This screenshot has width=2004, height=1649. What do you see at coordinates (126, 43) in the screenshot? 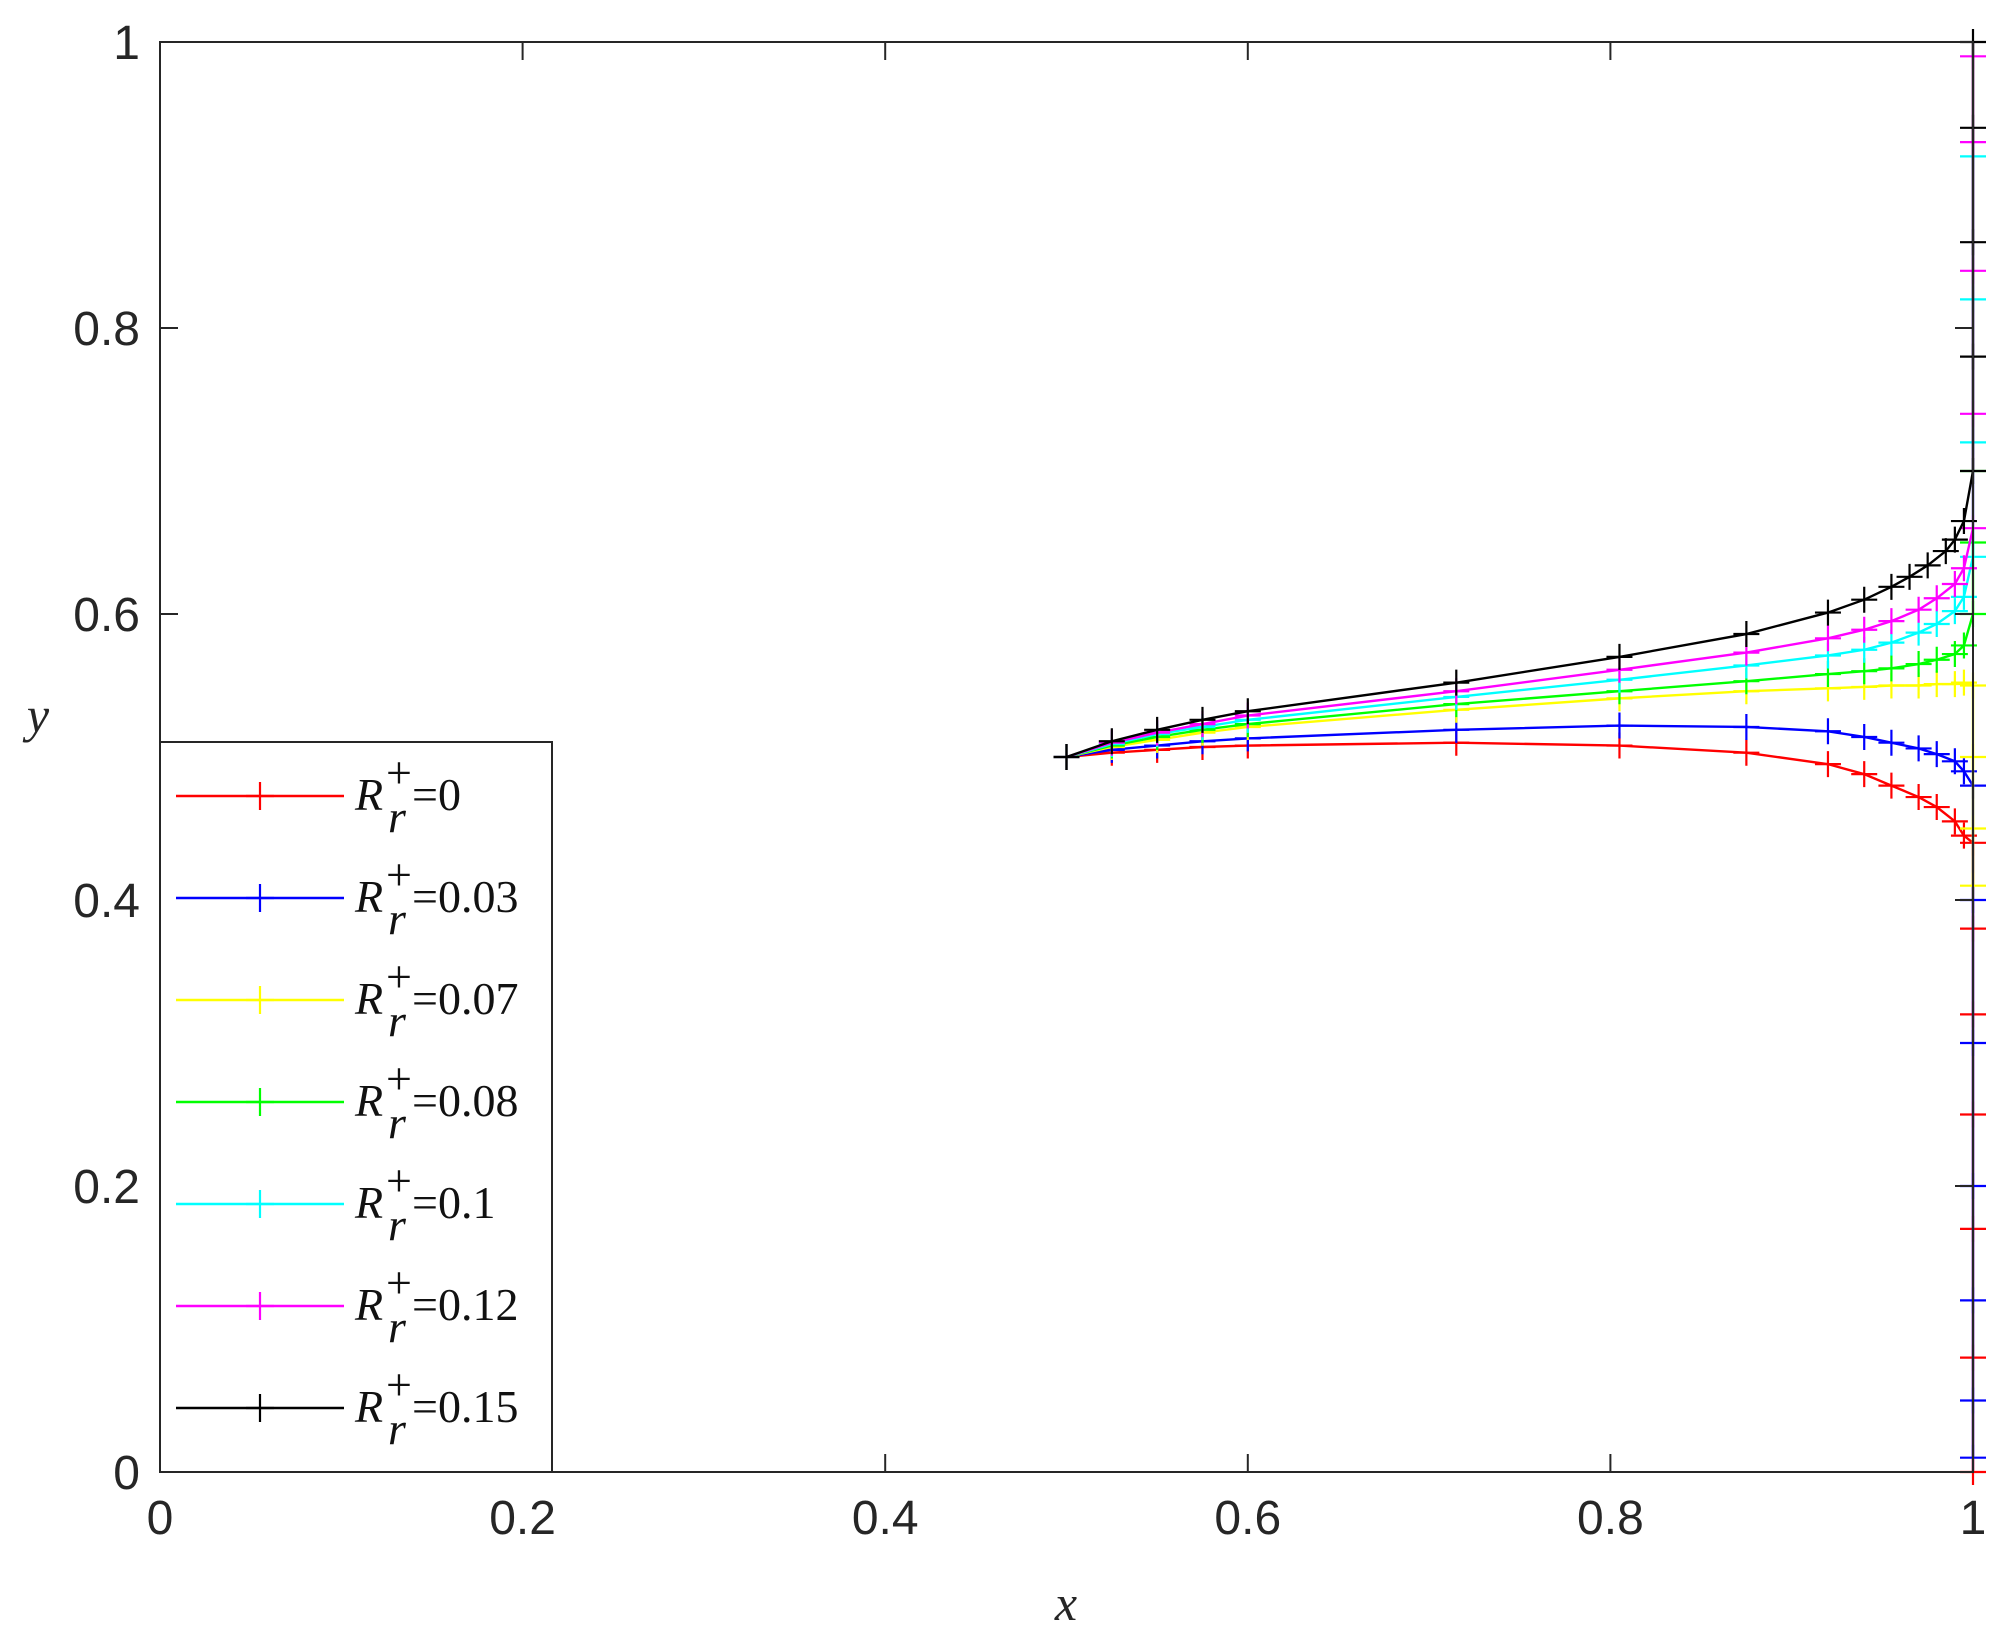
I see `y-tick-label: 1` at bounding box center [126, 43].